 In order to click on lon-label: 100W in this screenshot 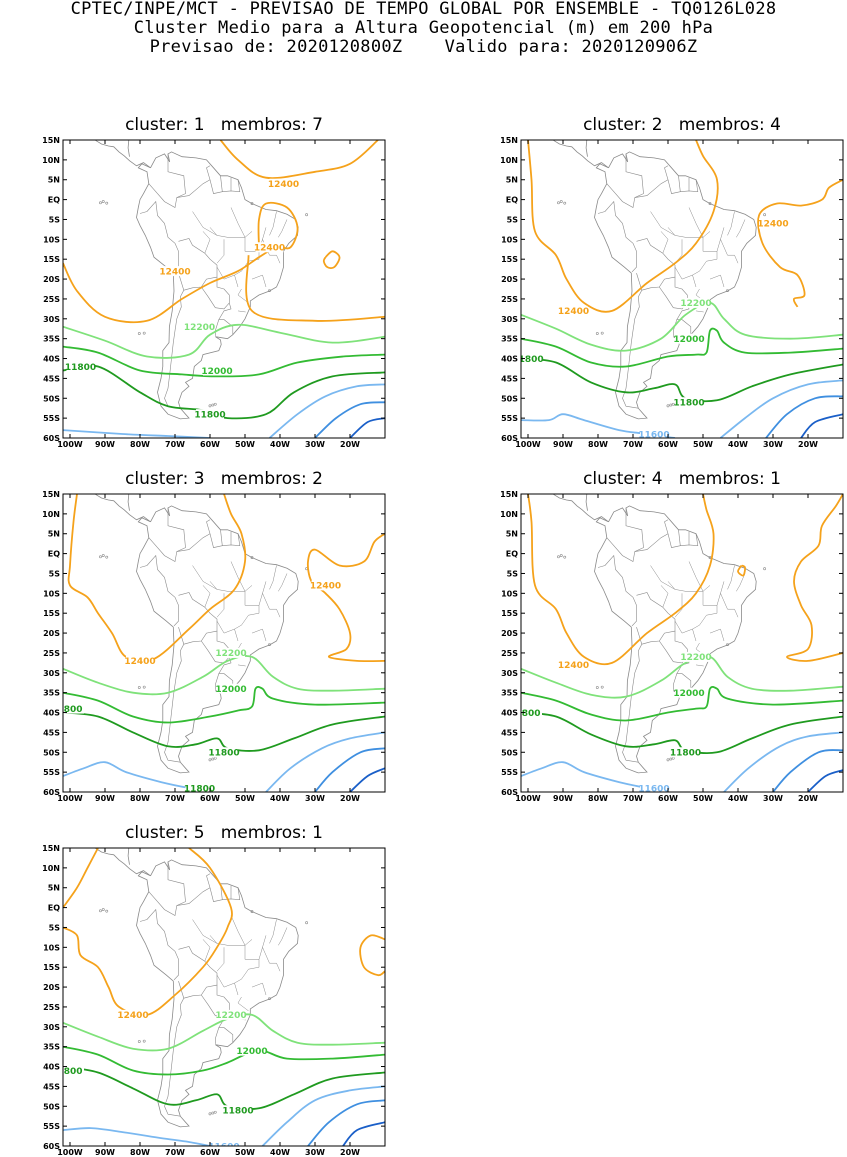, I will do `click(70, 1152)`.